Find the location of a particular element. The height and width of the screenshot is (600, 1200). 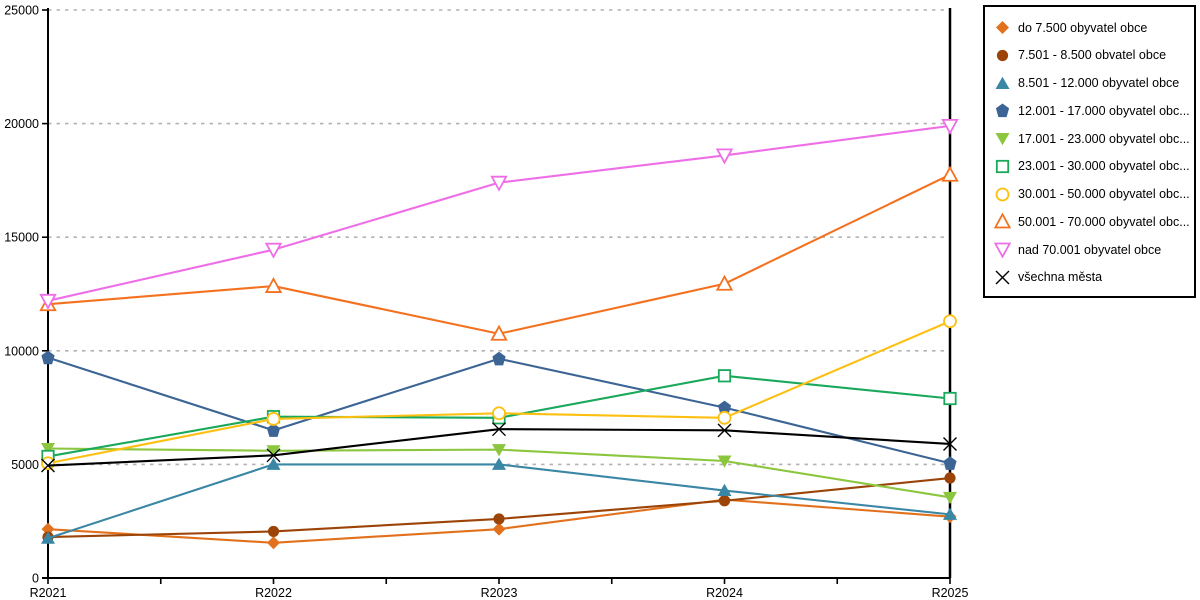

legend-item: nad 70.001 obyvatel obce is located at coordinates (1092, 249).